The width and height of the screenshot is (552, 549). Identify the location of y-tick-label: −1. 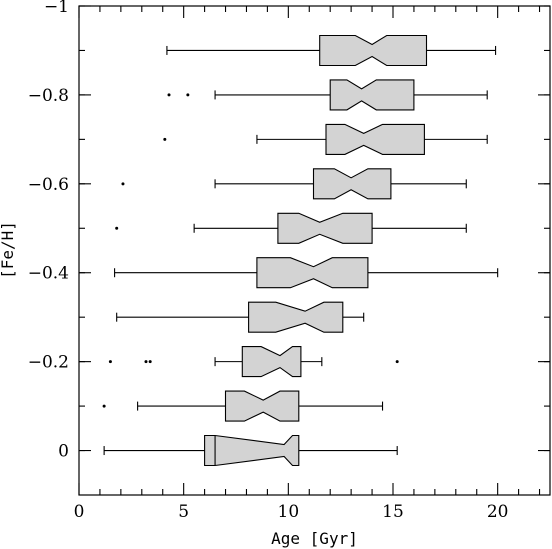
(56, 8).